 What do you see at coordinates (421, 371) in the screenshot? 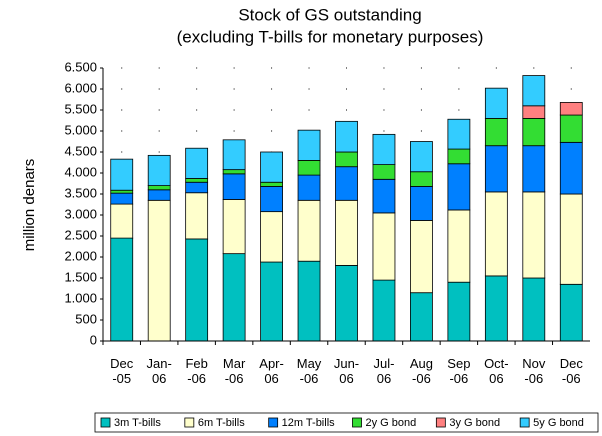
I see `x-tick-label: Aug -06` at bounding box center [421, 371].